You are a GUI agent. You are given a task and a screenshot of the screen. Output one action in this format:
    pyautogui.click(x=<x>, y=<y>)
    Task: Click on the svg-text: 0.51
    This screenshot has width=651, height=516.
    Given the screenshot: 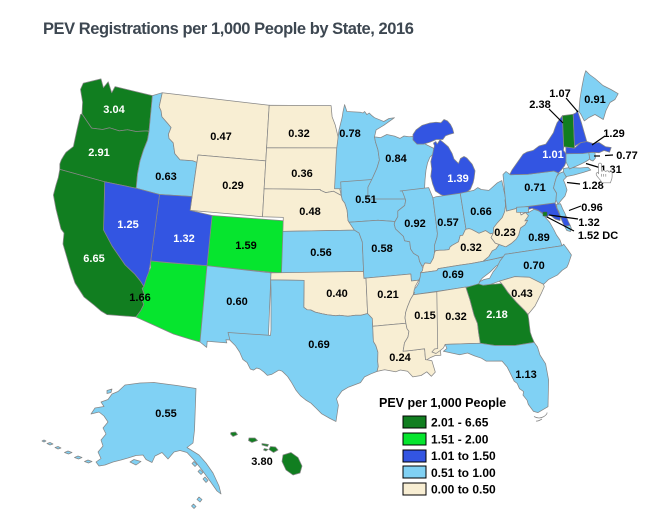 What is the action you would take?
    pyautogui.click(x=365, y=200)
    